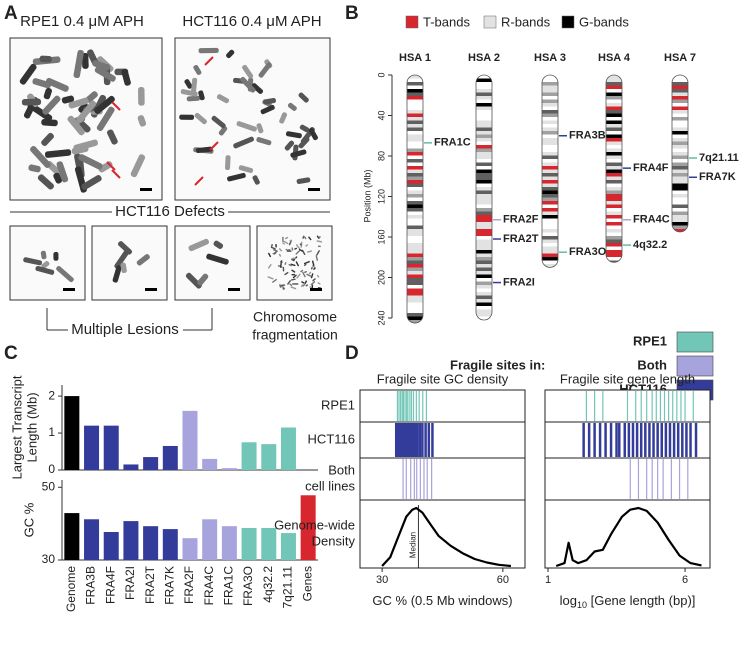 The image size is (747, 671). I want to click on chromosome-name: HSA 3, so click(550, 58).